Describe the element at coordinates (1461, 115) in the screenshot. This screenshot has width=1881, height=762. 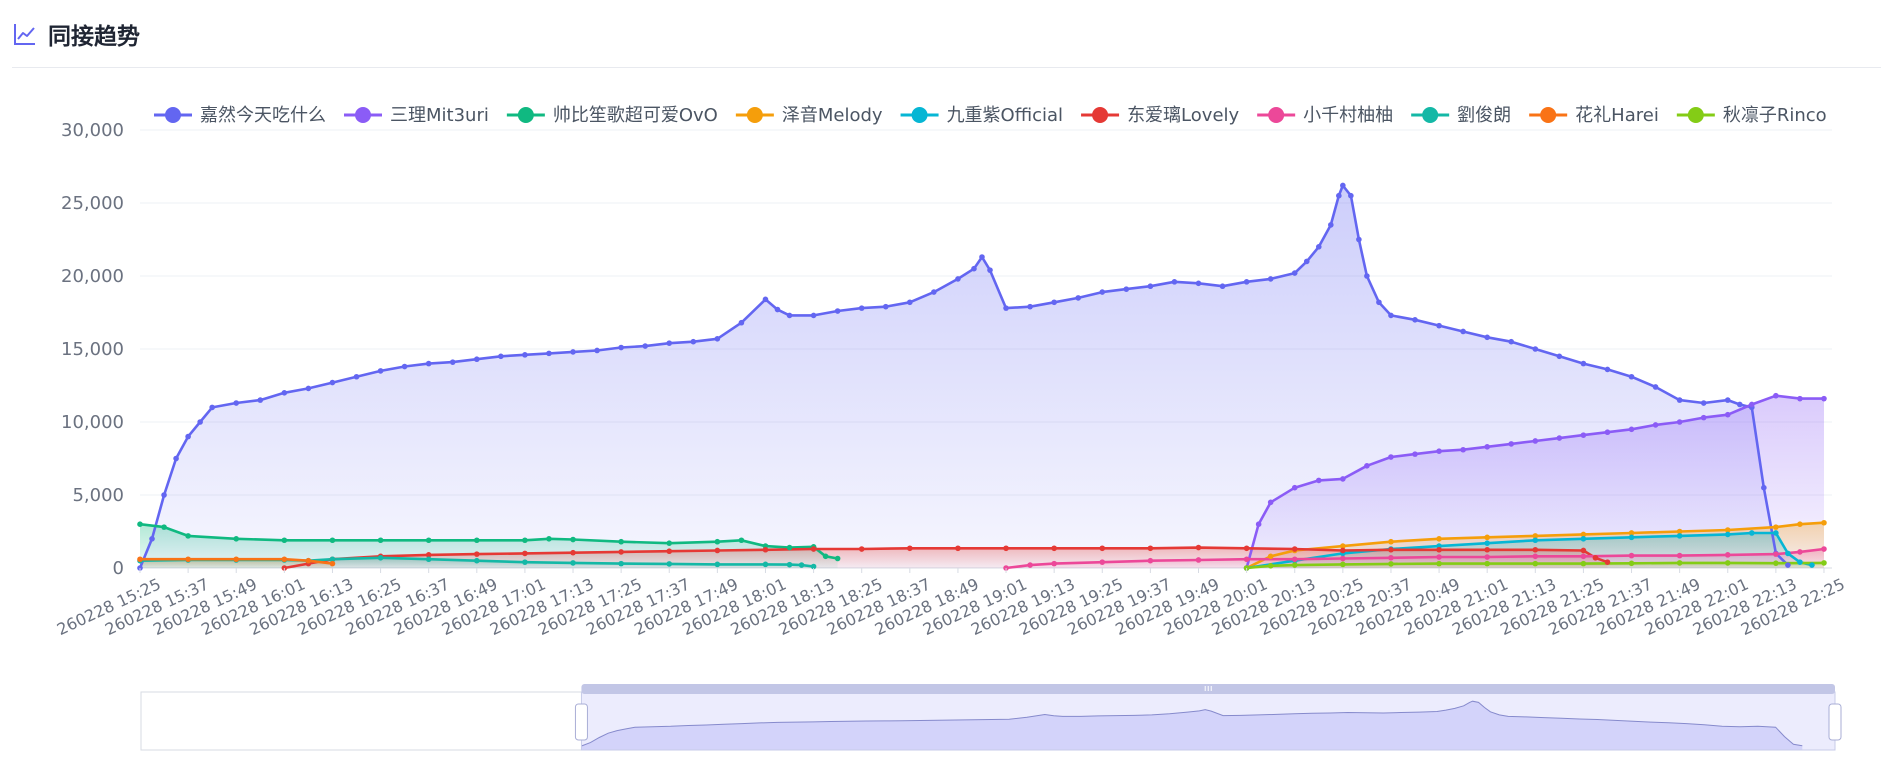
I see `legend-item: 劉俊朗` at that location.